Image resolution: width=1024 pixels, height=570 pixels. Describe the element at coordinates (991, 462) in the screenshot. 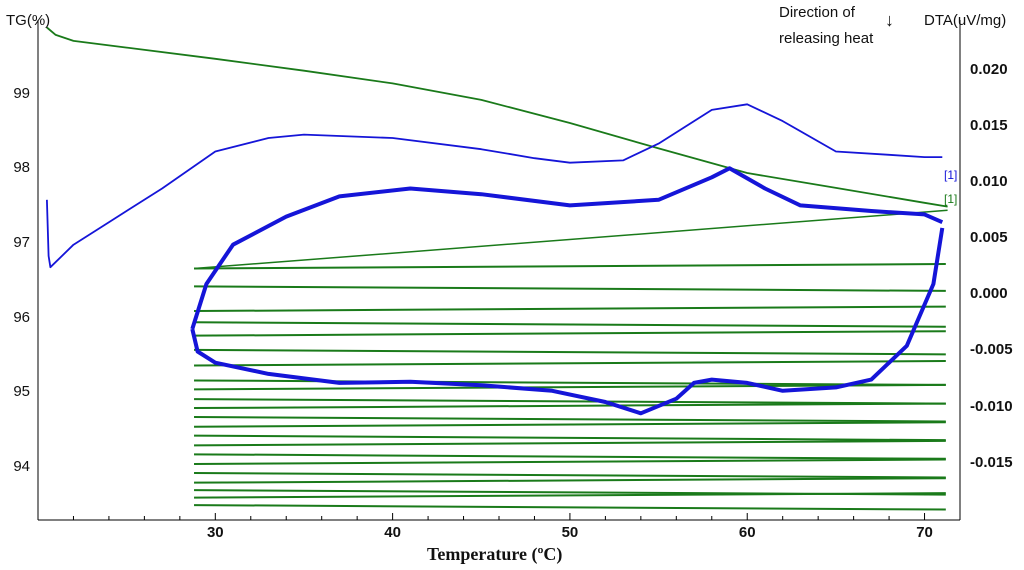

I see `right-y-tick-label: -0.015` at that location.